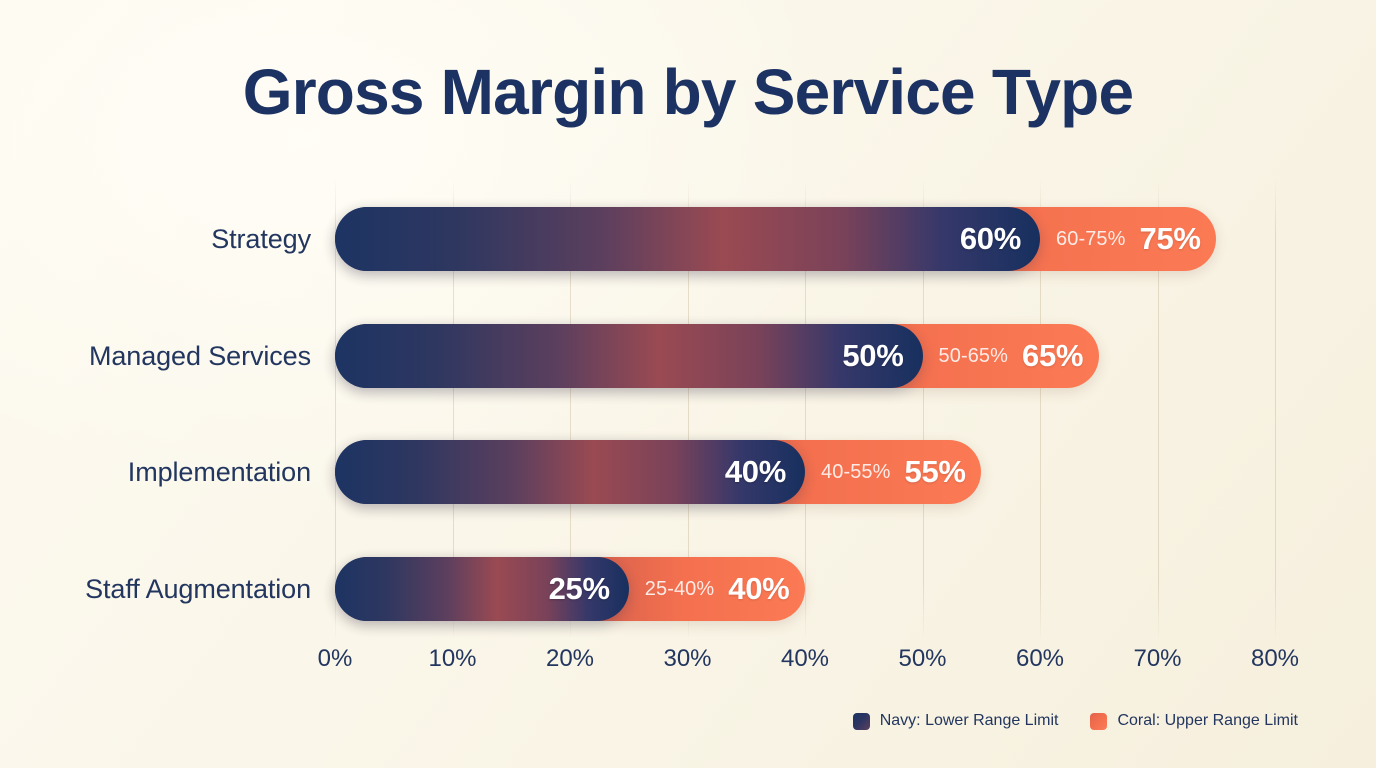  What do you see at coordinates (1157, 658) in the screenshot?
I see `x-tick-label: 70%` at bounding box center [1157, 658].